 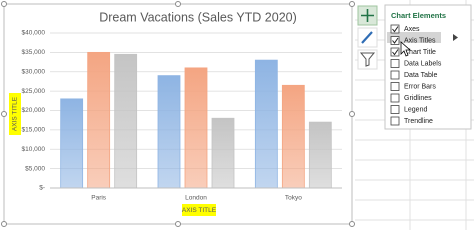 I want to click on panel-title: Chart Elements, so click(x=418, y=15).